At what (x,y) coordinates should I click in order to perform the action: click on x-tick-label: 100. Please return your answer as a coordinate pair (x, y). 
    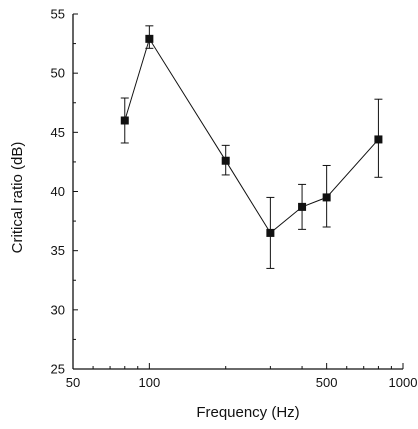
    Looking at the image, I should click on (150, 382).